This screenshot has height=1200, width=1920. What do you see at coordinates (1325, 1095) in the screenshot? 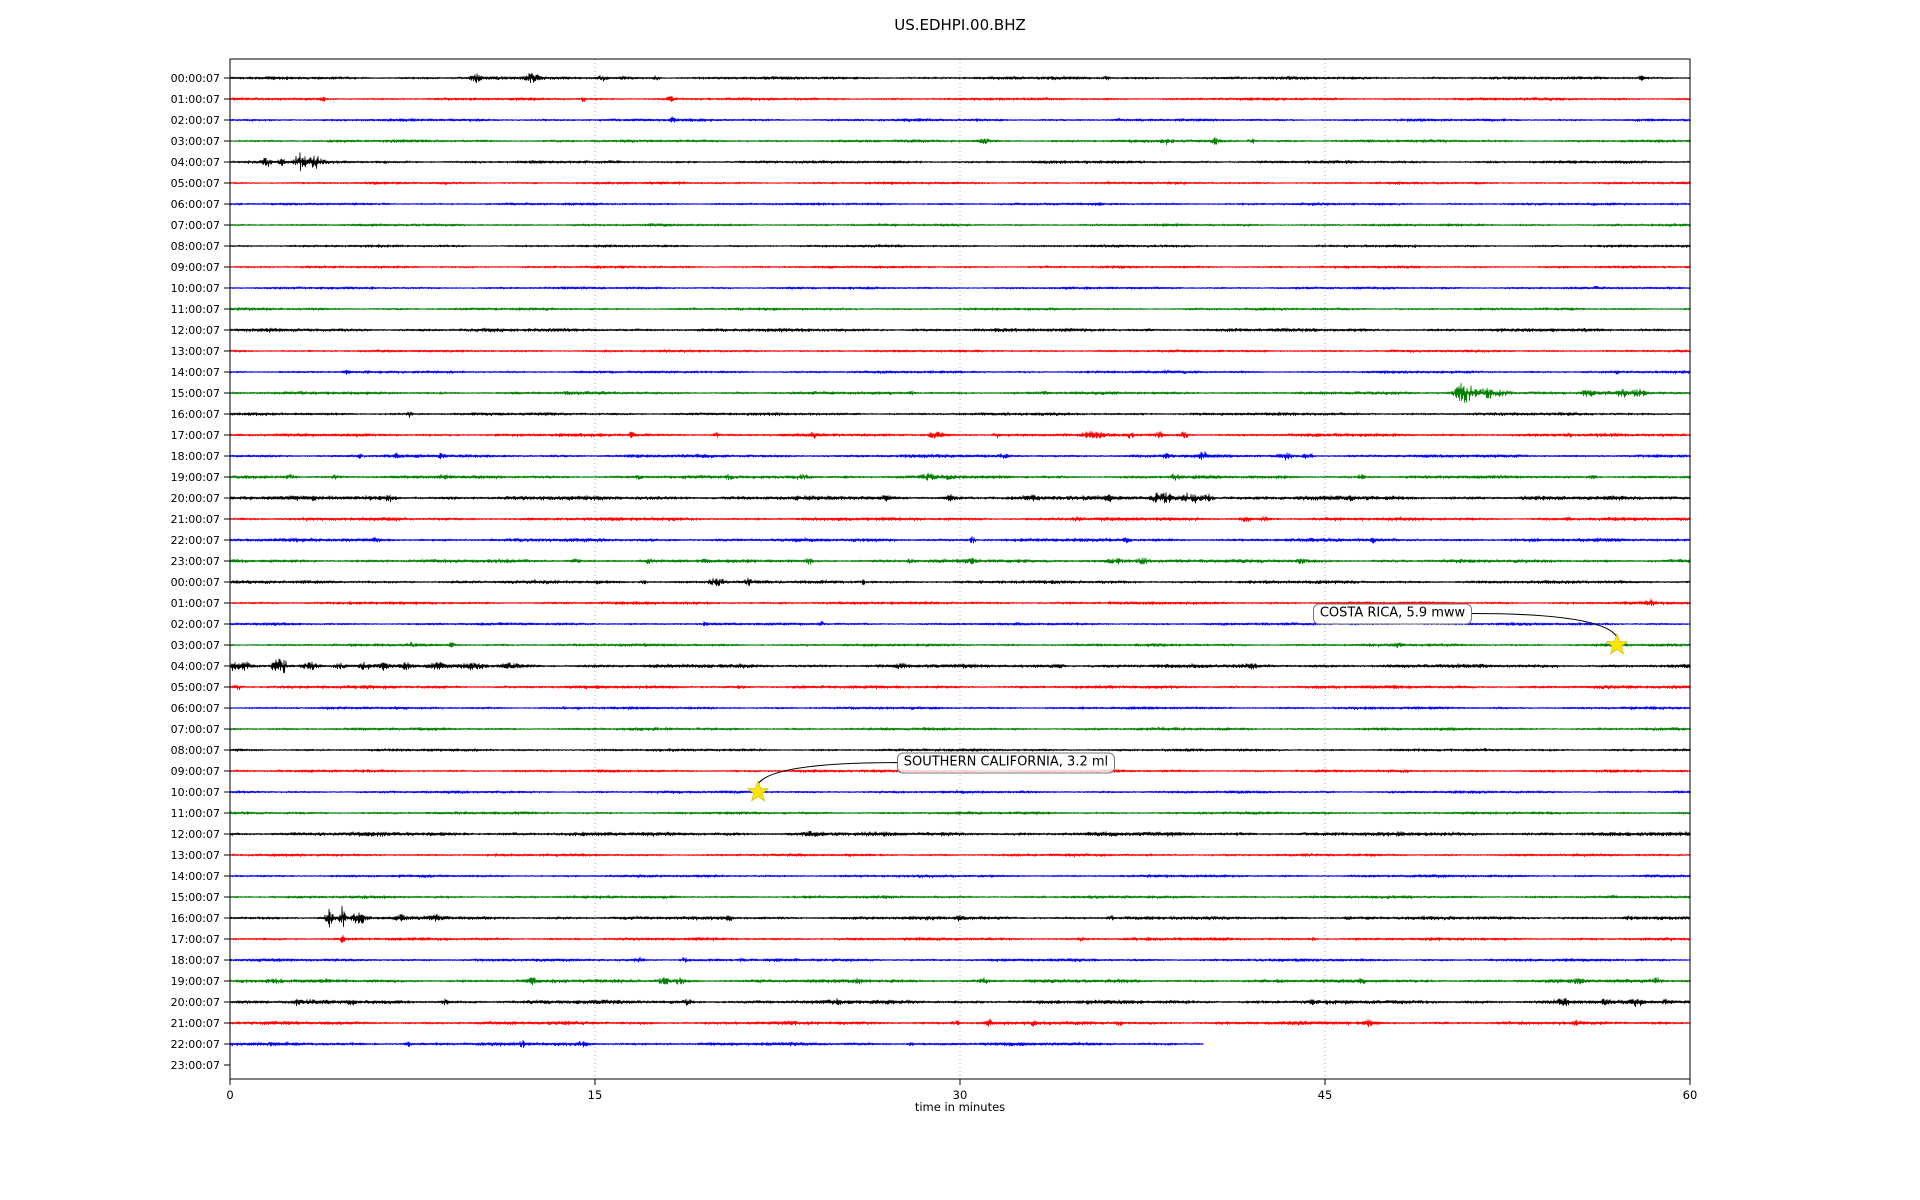
I see `x-tick-label: 45` at bounding box center [1325, 1095].